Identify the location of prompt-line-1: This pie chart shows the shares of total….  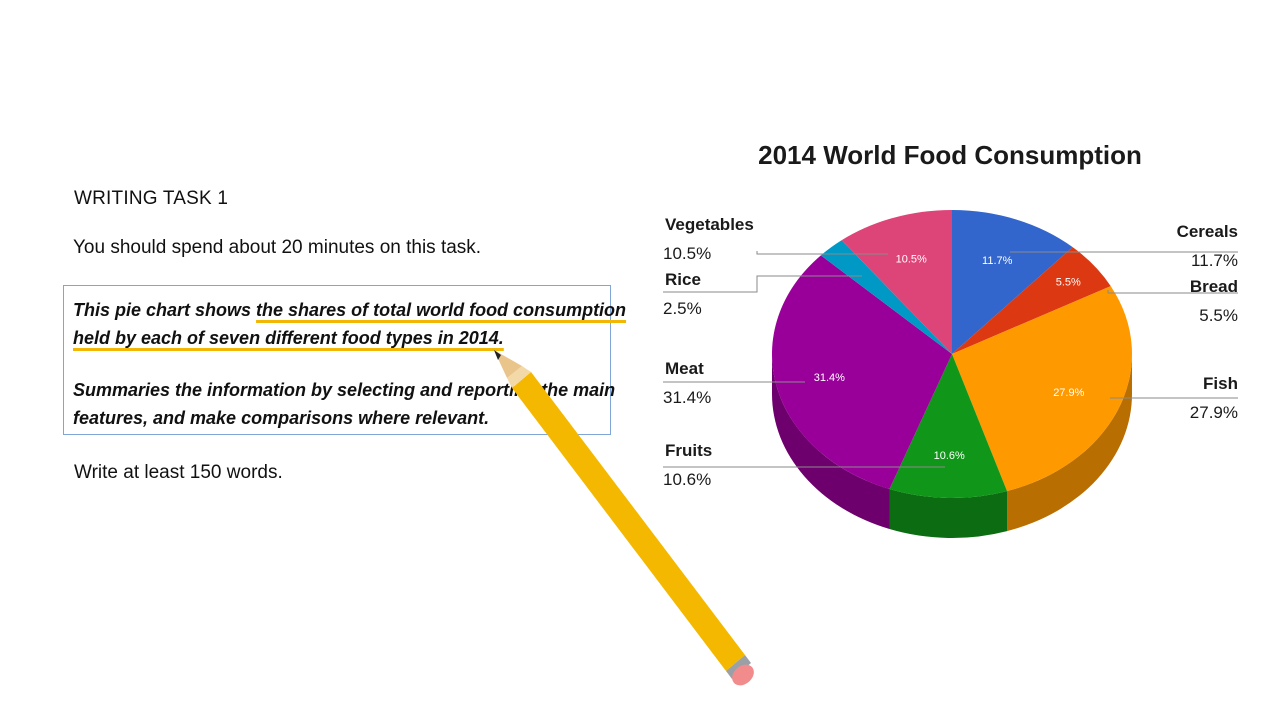
(349, 310).